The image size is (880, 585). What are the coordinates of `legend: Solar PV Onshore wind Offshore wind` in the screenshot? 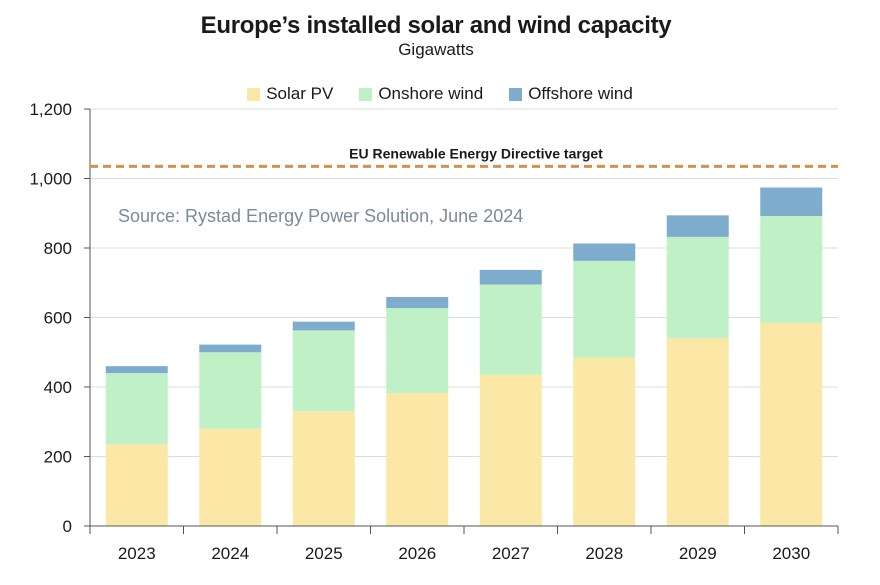 It's located at (440, 94).